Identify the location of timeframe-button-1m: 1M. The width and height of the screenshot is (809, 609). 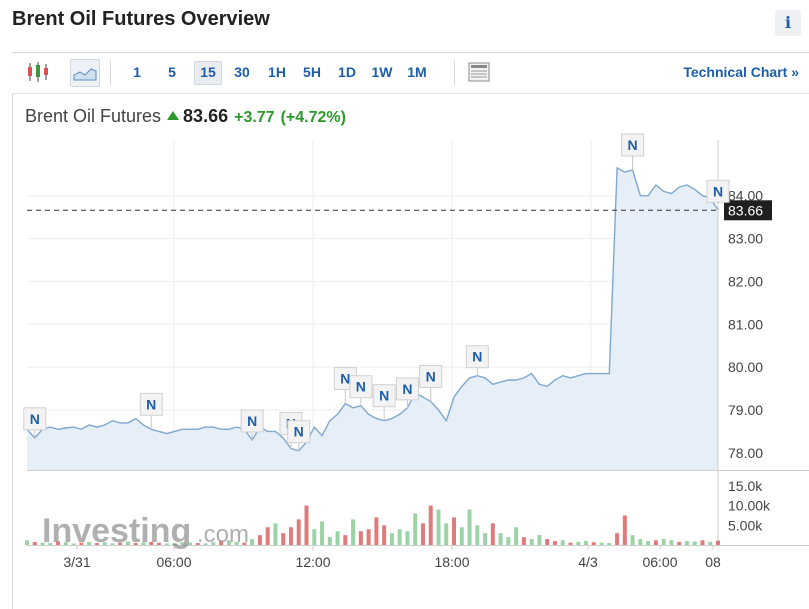
(417, 72).